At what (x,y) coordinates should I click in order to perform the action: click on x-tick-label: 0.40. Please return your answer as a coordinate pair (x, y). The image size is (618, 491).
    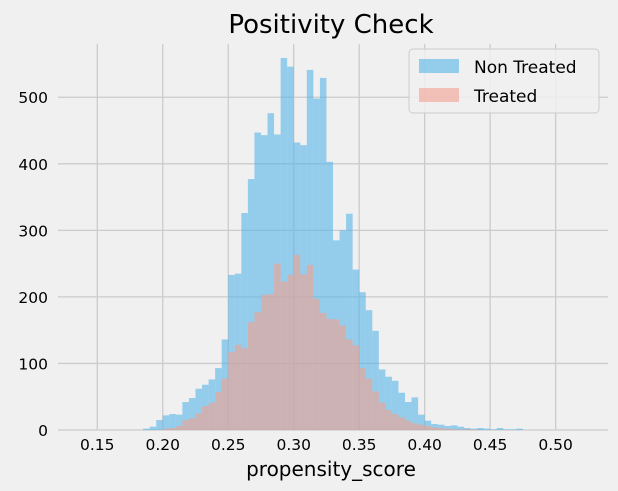
    Looking at the image, I should click on (424, 445).